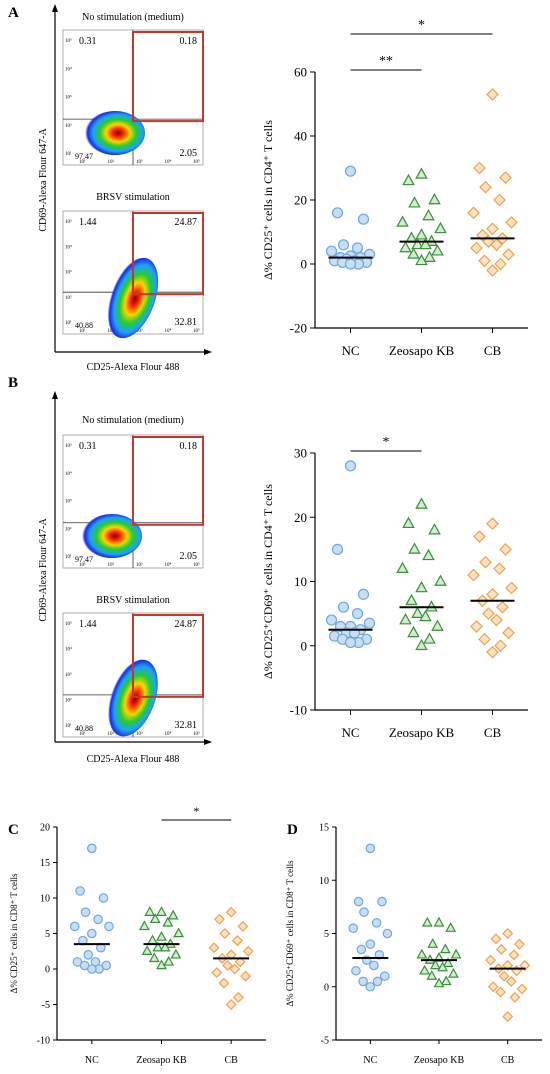  I want to click on y-tick-label: 60, so click(300, 72).